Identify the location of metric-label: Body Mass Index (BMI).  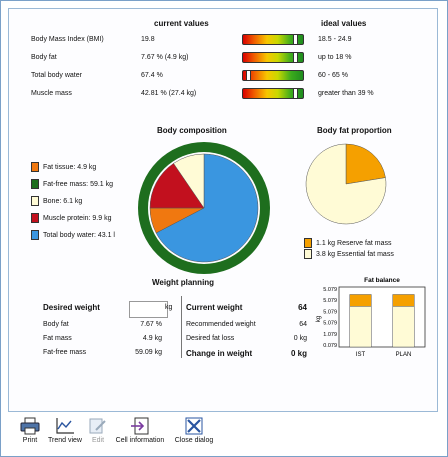
(67, 39).